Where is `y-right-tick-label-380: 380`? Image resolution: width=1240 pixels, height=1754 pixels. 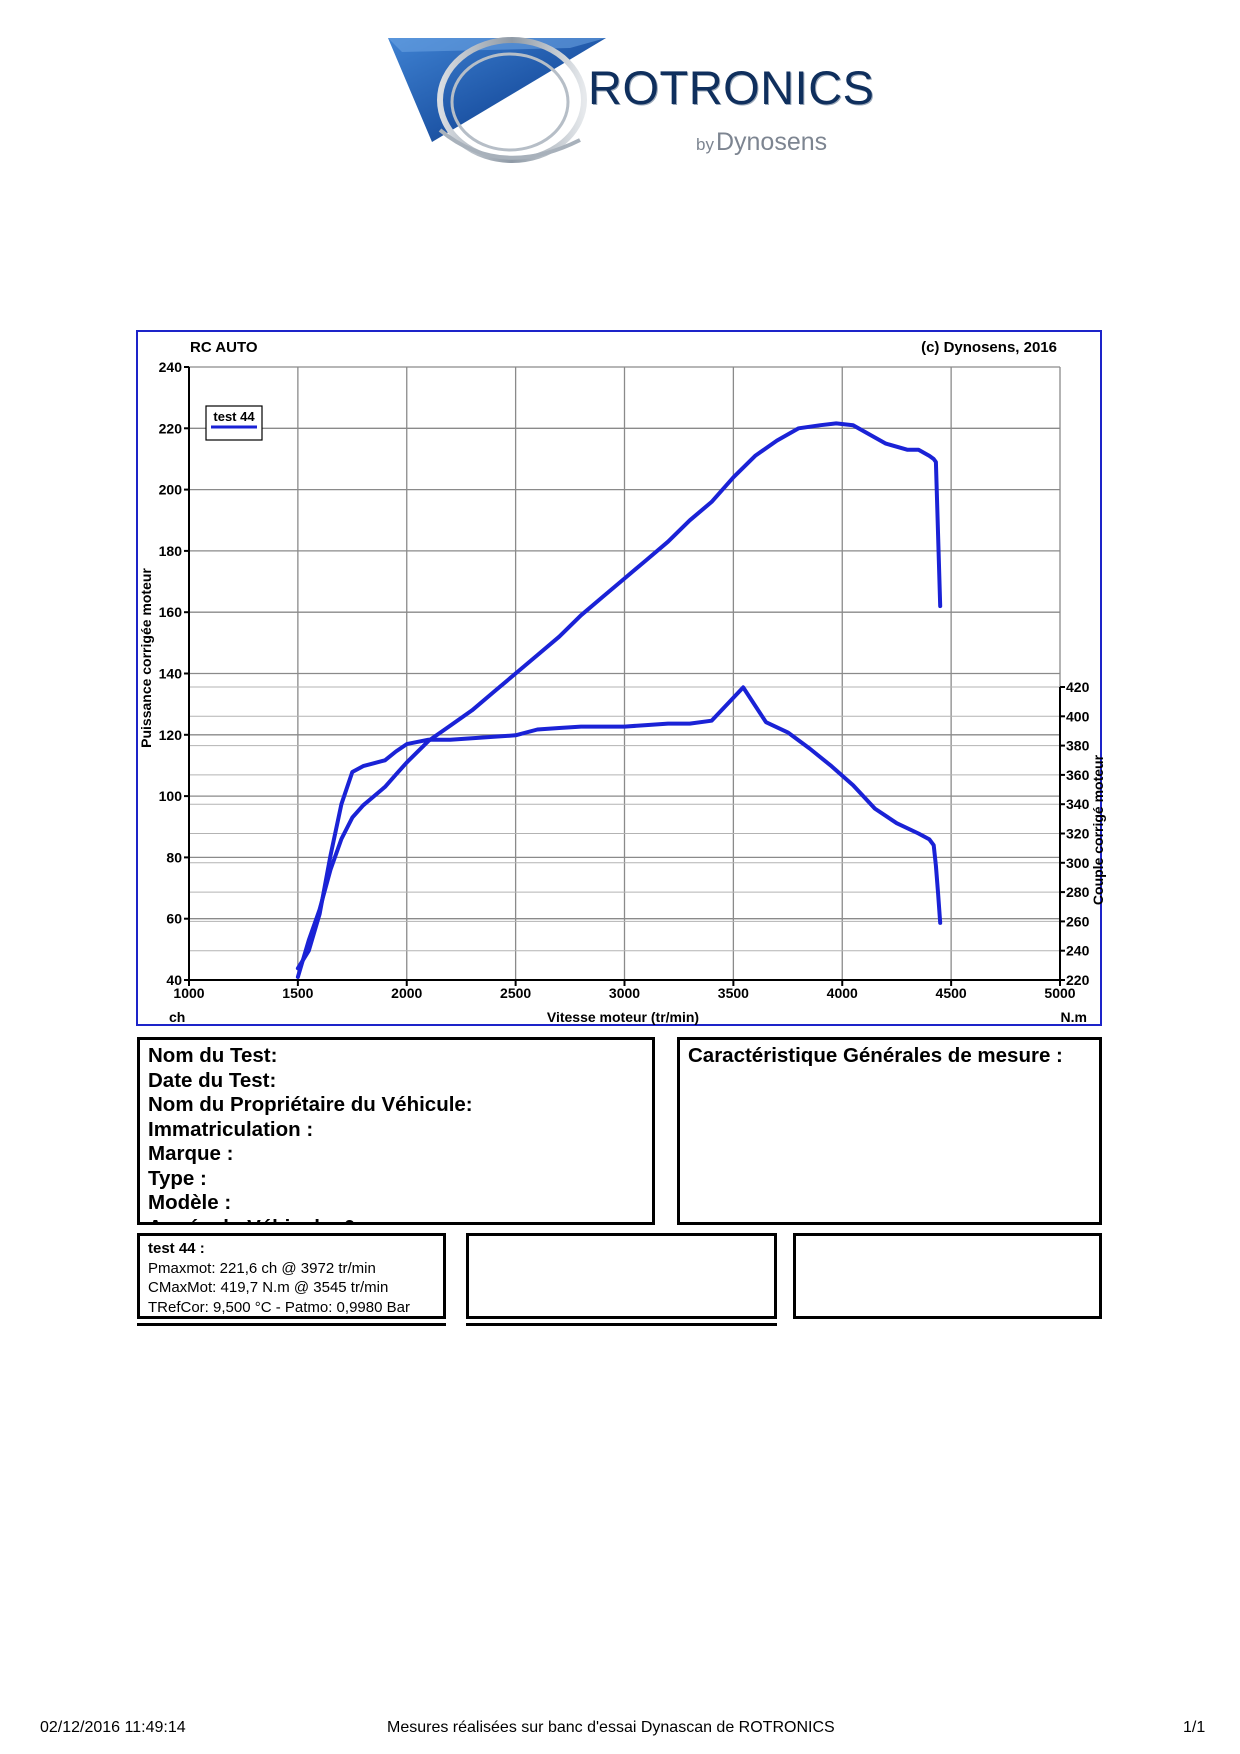 y-right-tick-label-380: 380 is located at coordinates (1078, 746).